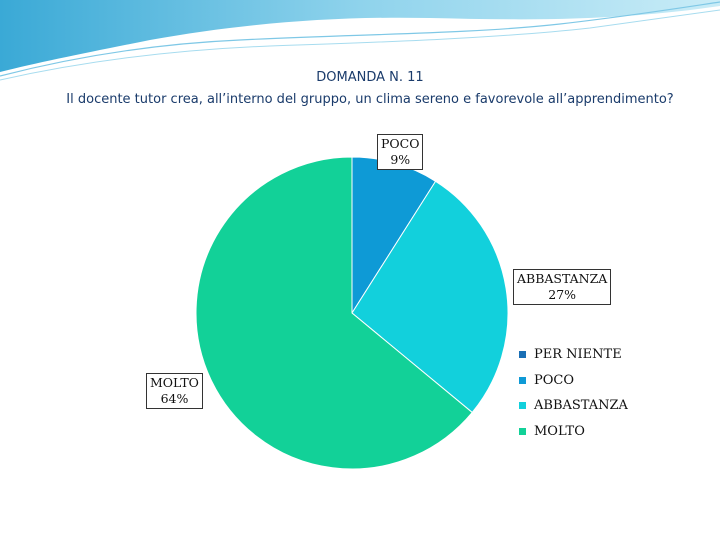 The width and height of the screenshot is (720, 540). I want to click on callout-molto-value: 64%, so click(174, 398).